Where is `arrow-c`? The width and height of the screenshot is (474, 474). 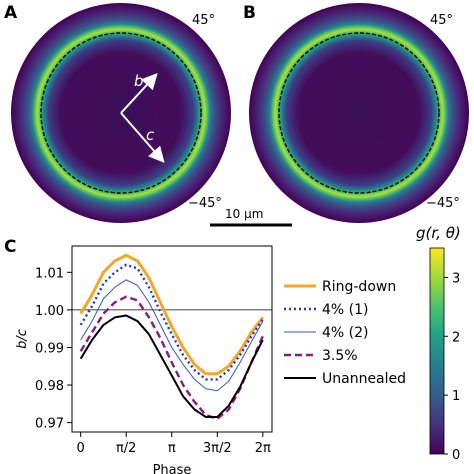
arrow-c is located at coordinates (142, 138).